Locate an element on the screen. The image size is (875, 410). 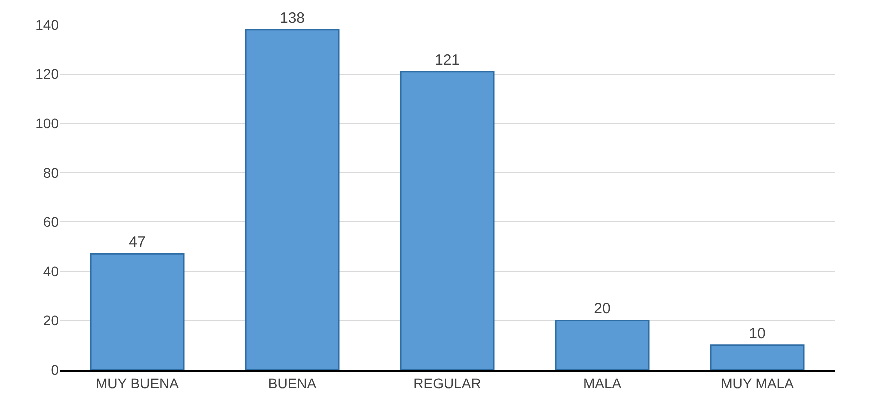
x-tick-label: BUENA is located at coordinates (293, 384).